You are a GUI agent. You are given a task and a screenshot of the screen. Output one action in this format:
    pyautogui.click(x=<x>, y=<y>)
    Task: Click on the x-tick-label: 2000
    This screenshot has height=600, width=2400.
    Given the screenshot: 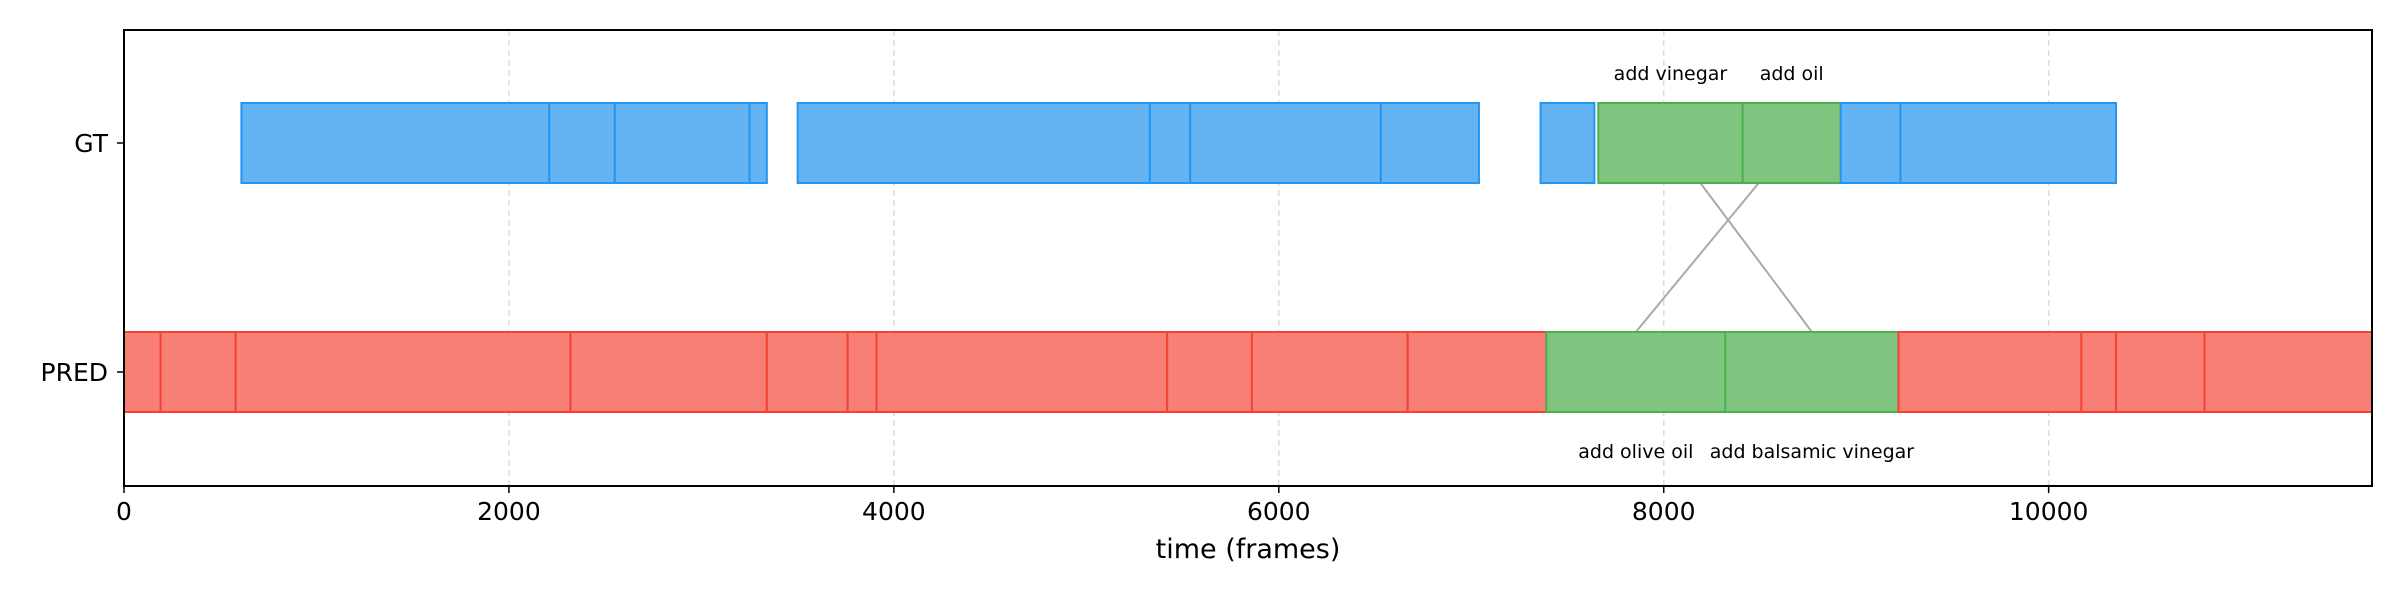 What is the action you would take?
    pyautogui.click(x=509, y=511)
    